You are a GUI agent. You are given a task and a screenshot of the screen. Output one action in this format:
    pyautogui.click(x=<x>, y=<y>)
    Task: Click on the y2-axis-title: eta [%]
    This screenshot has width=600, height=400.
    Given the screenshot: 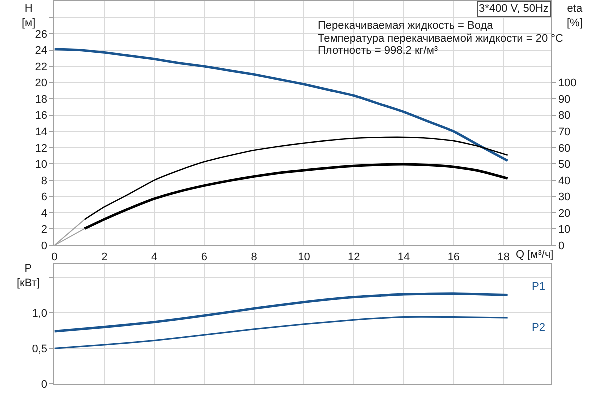 What is the action you would take?
    pyautogui.click(x=575, y=16)
    